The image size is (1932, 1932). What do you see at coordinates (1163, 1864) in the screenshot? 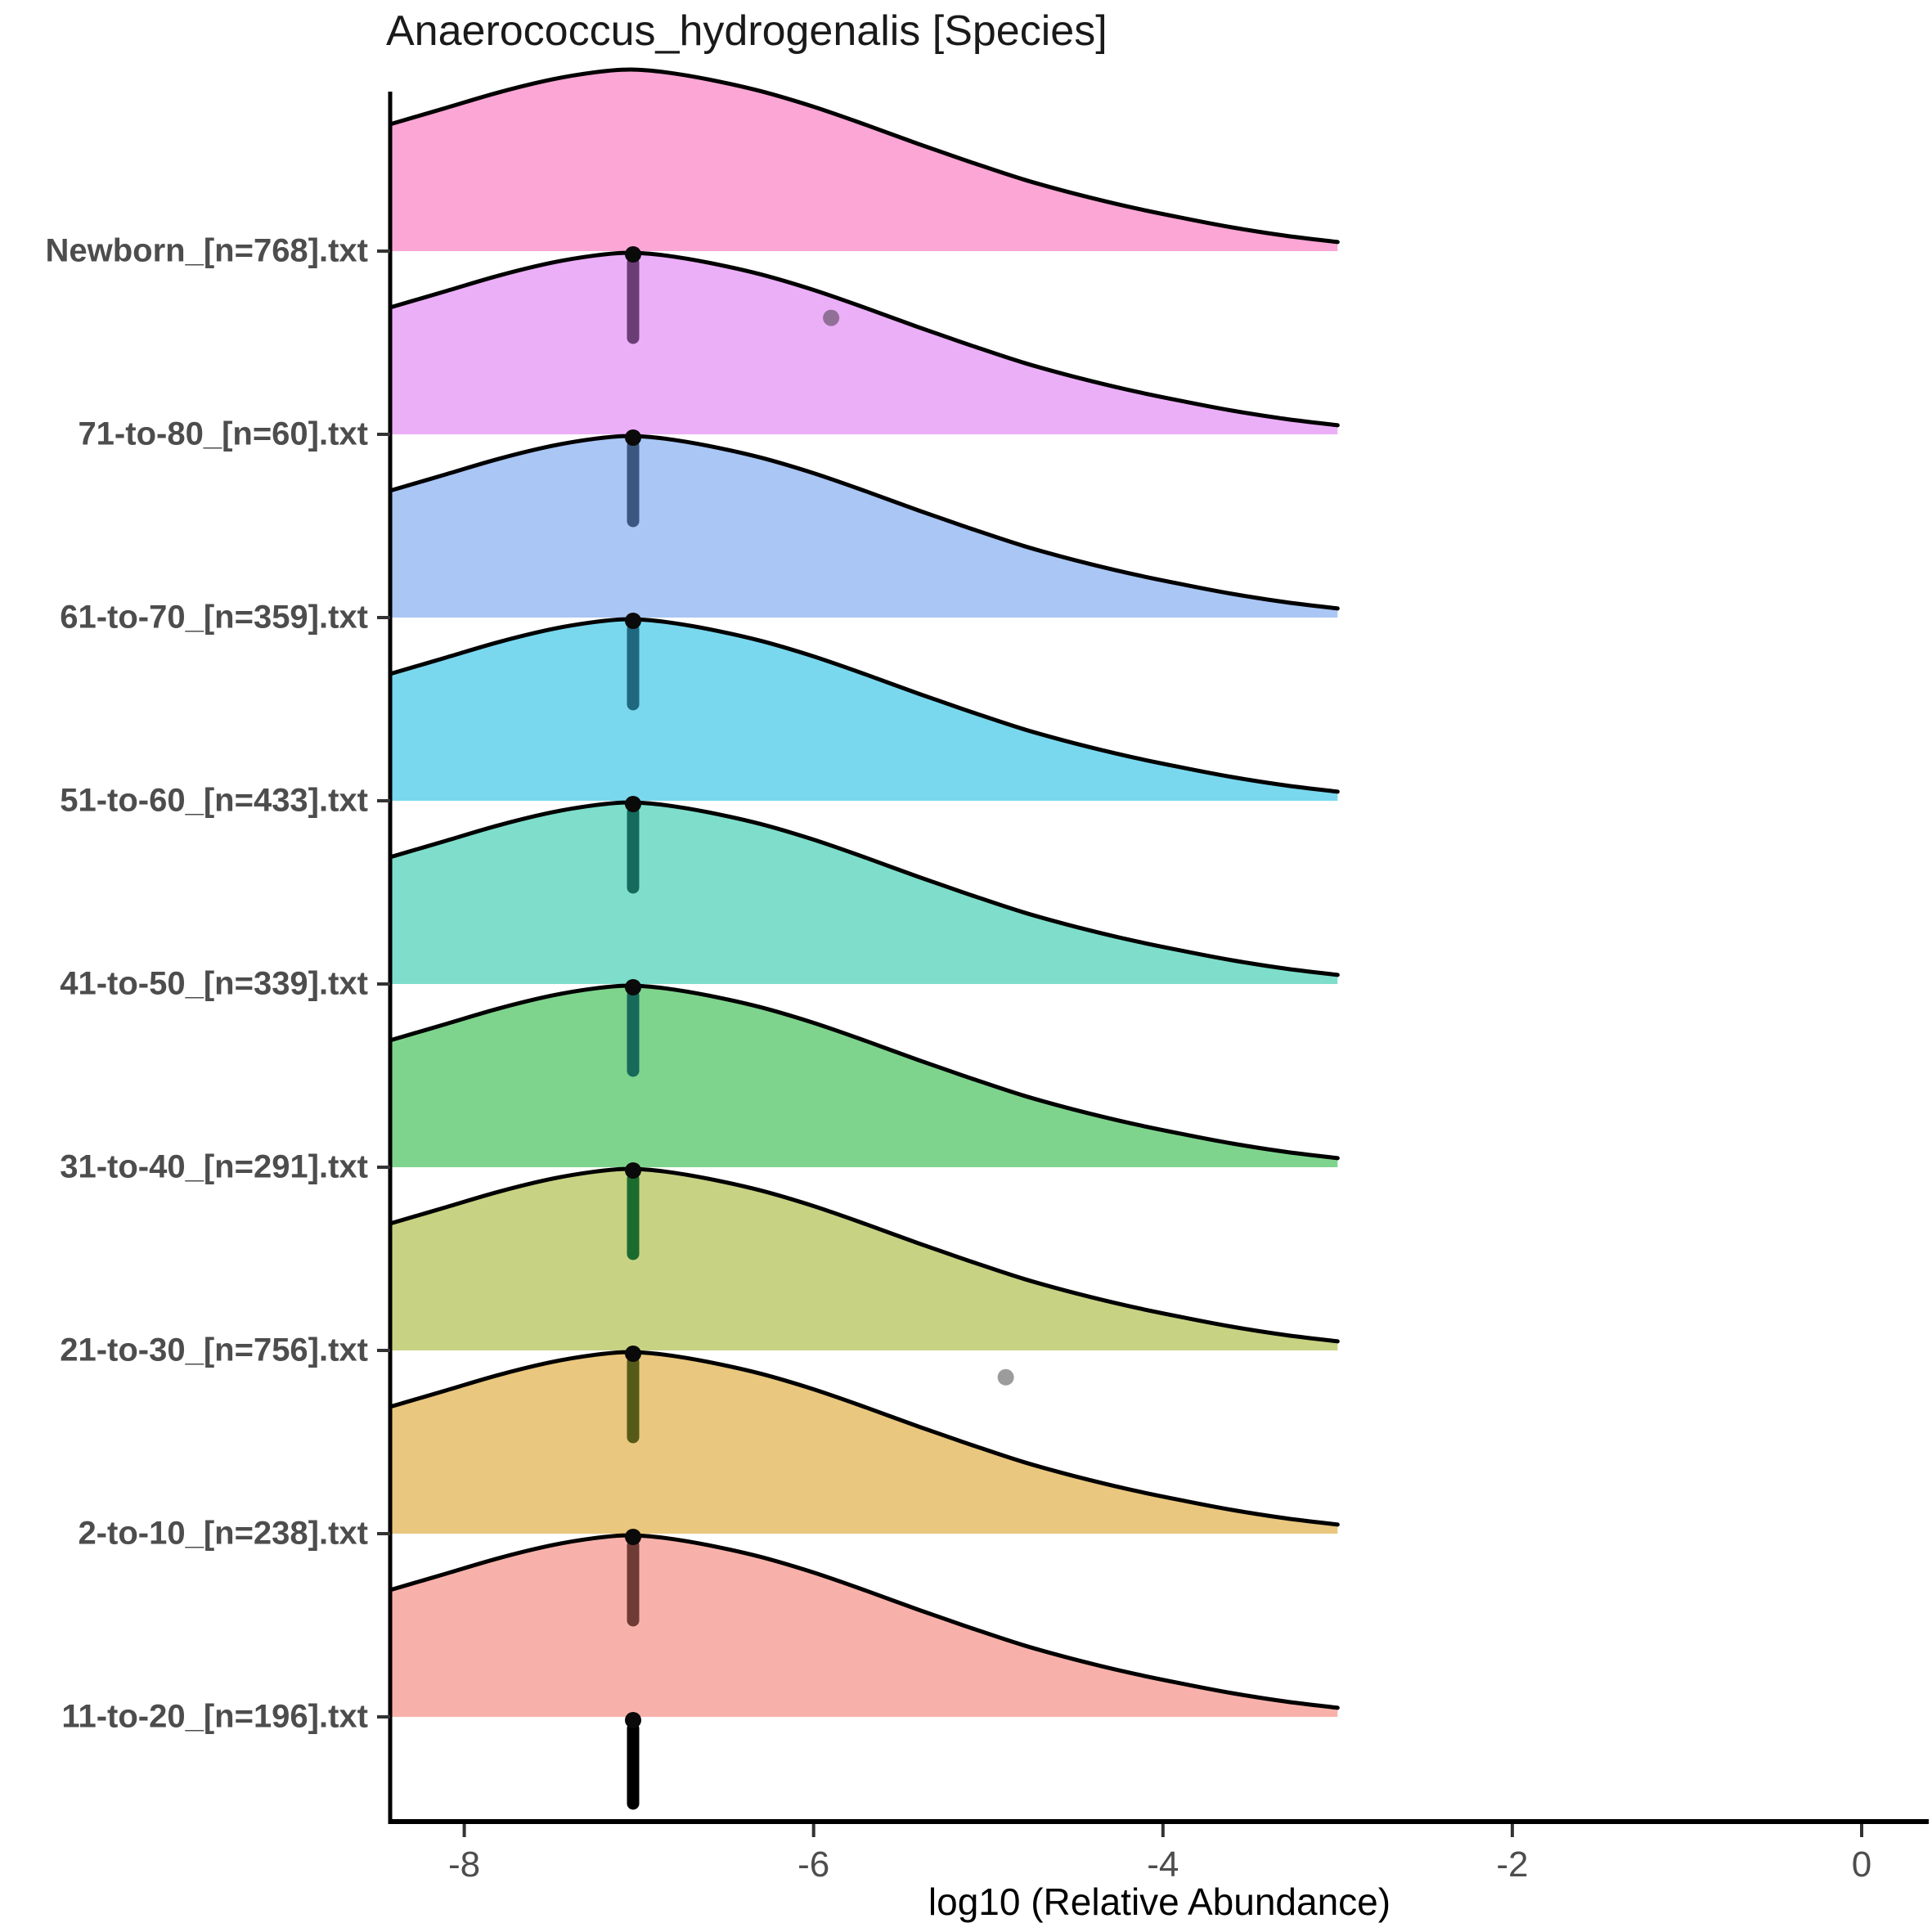
I see `x-tick-label-3: -4` at bounding box center [1163, 1864].